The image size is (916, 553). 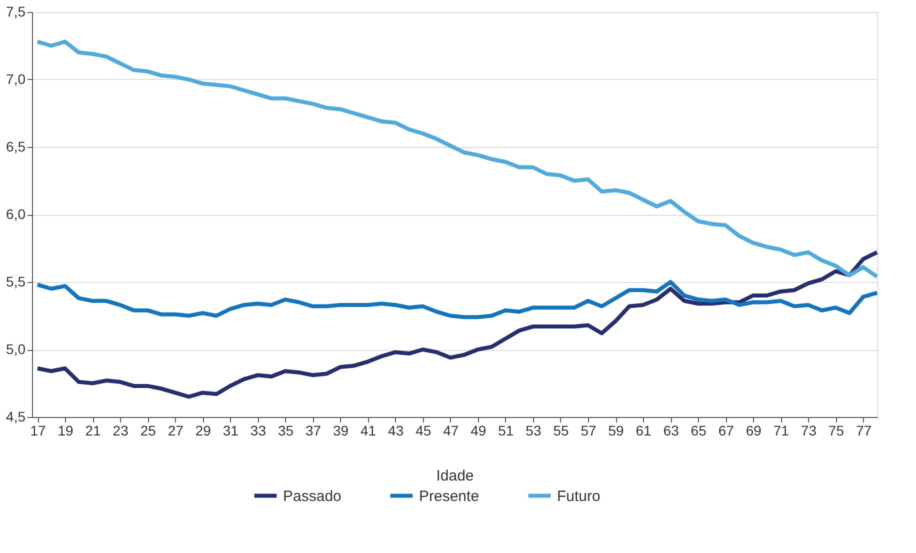 I want to click on y-tick-label: 4,5, so click(x=16, y=416).